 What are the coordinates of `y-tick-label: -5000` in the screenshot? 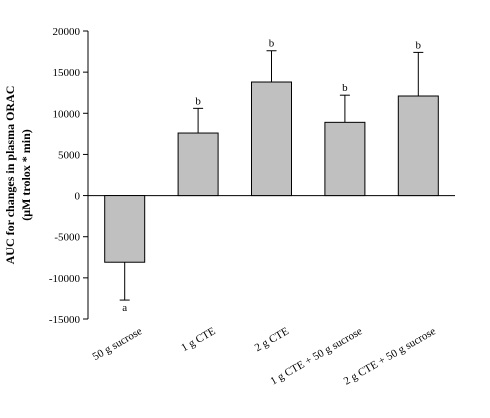 It's located at (67, 238).